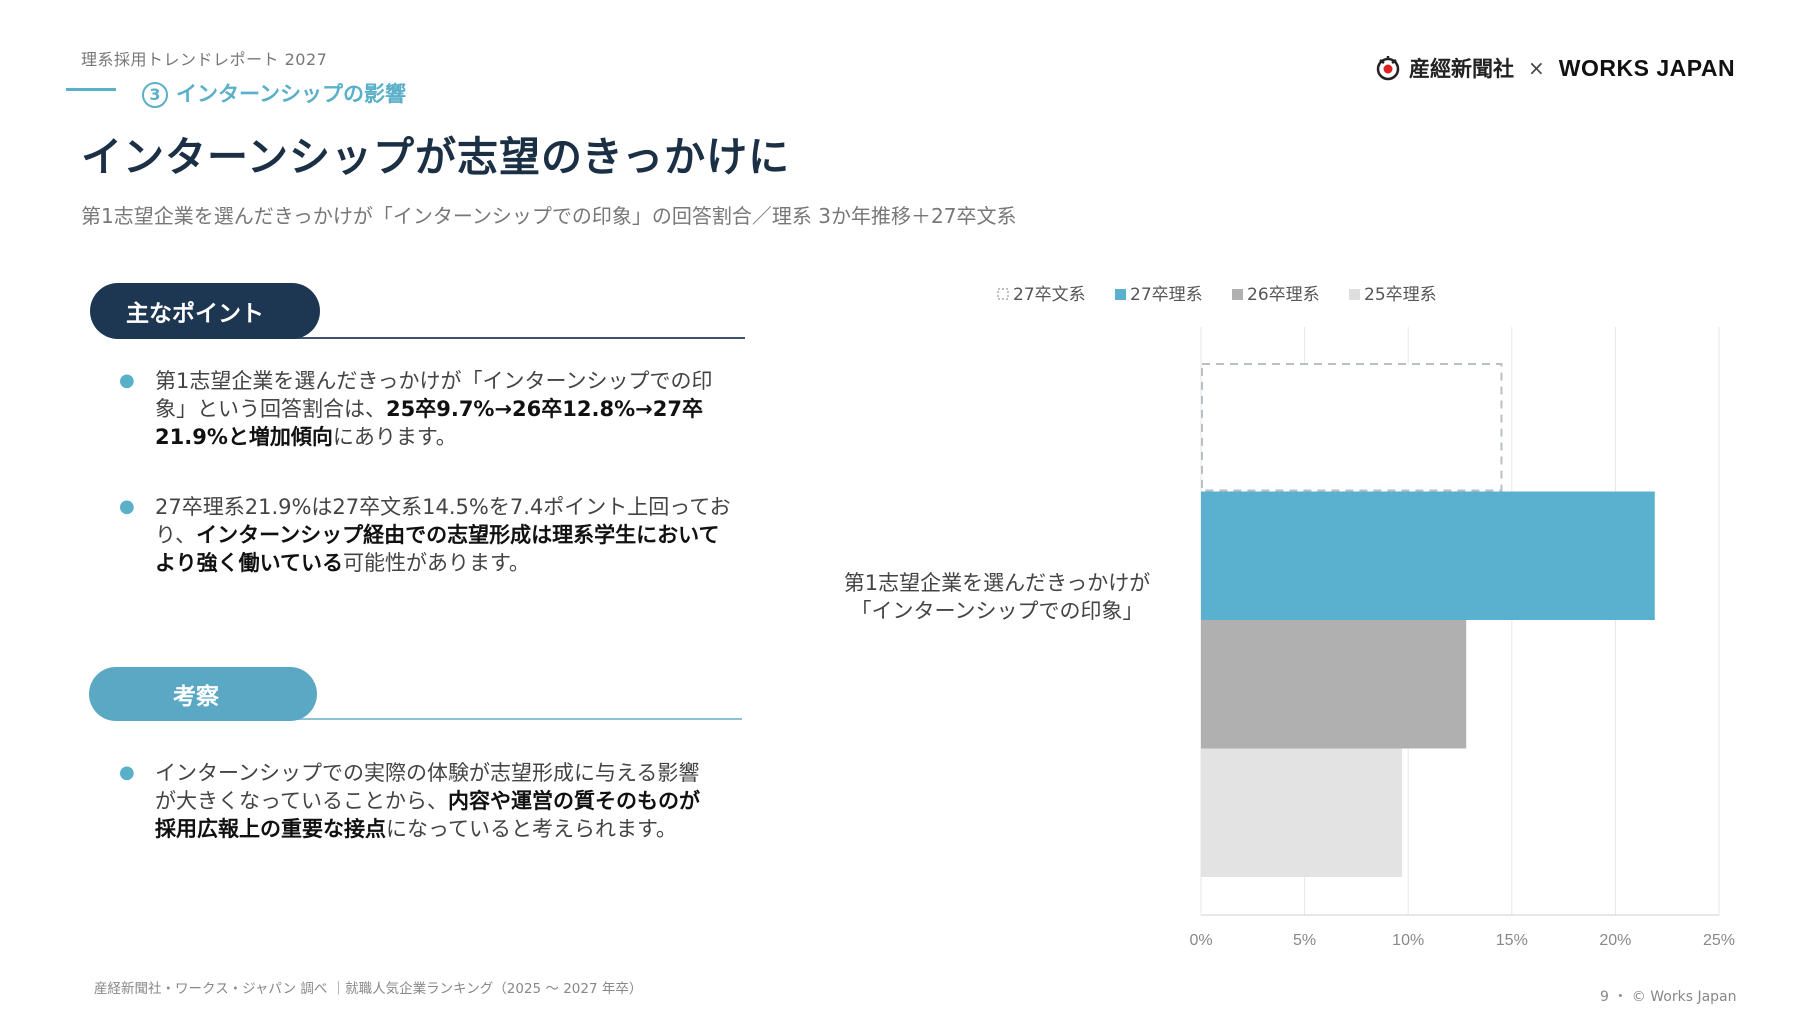 The width and height of the screenshot is (1807, 1015). What do you see at coordinates (1304, 940) in the screenshot?
I see `x-tick-label: 5%` at bounding box center [1304, 940].